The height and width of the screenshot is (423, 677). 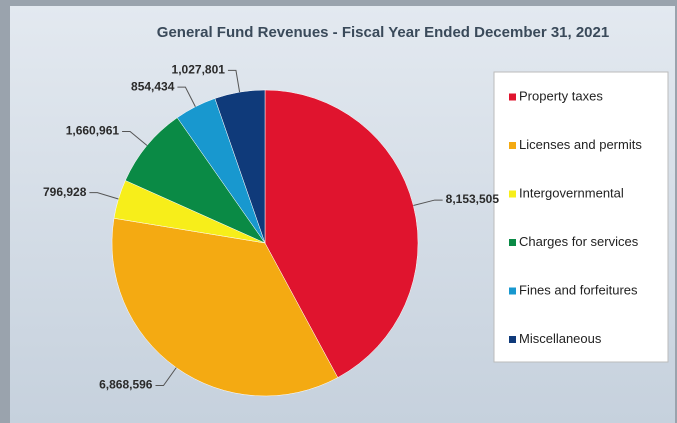 What do you see at coordinates (473, 199) in the screenshot?
I see `data-label: 8,153,505` at bounding box center [473, 199].